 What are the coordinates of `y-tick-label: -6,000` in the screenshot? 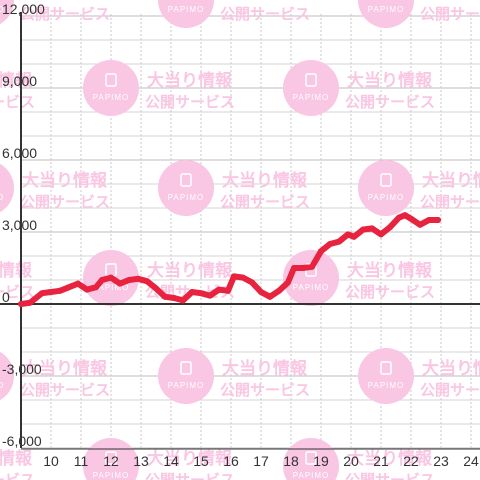 It's located at (22, 441).